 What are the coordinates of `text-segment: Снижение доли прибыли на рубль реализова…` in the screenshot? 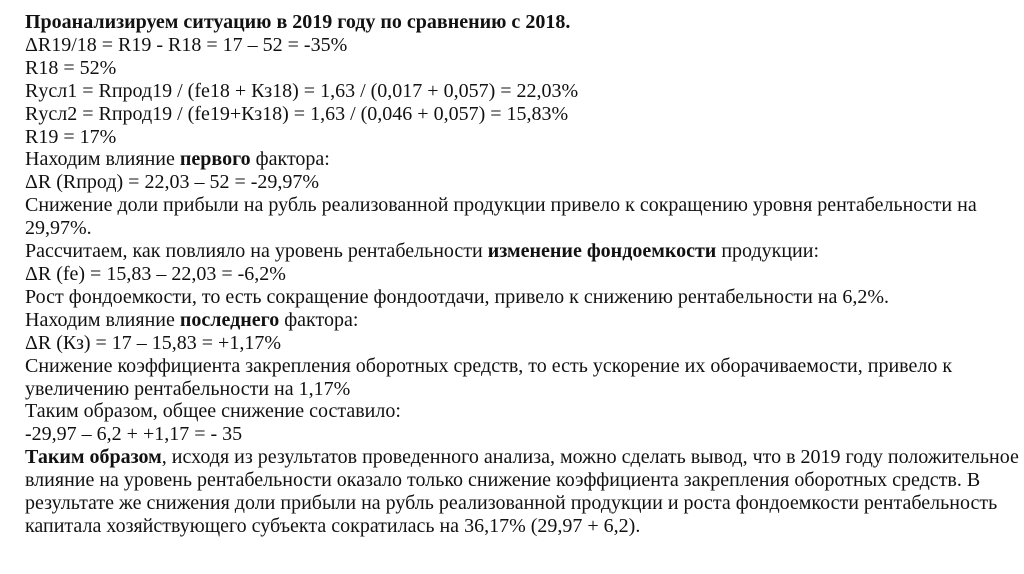 It's located at (501, 205).